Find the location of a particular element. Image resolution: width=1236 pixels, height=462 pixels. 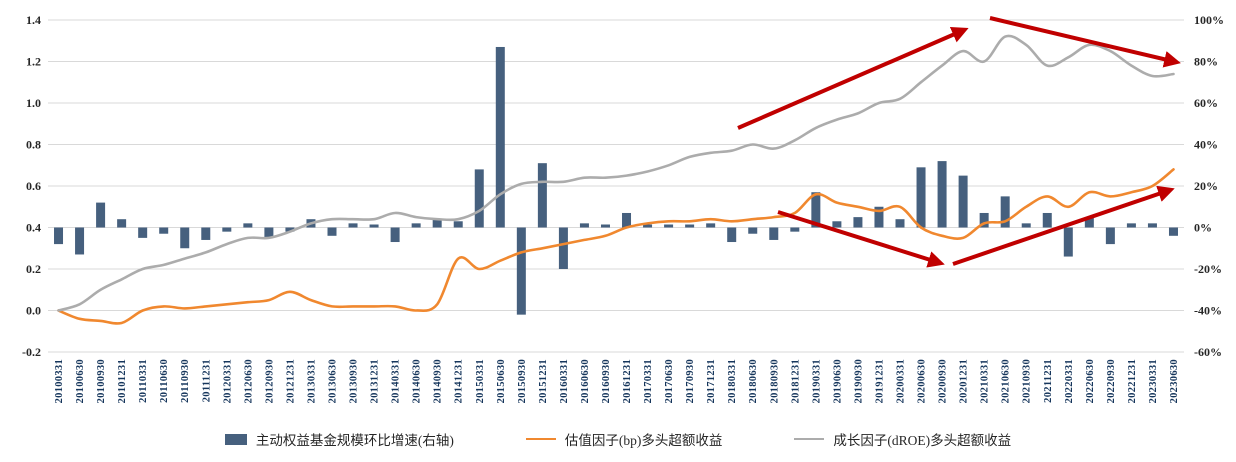

svg-text: 20110331 is located at coordinates (143, 381).